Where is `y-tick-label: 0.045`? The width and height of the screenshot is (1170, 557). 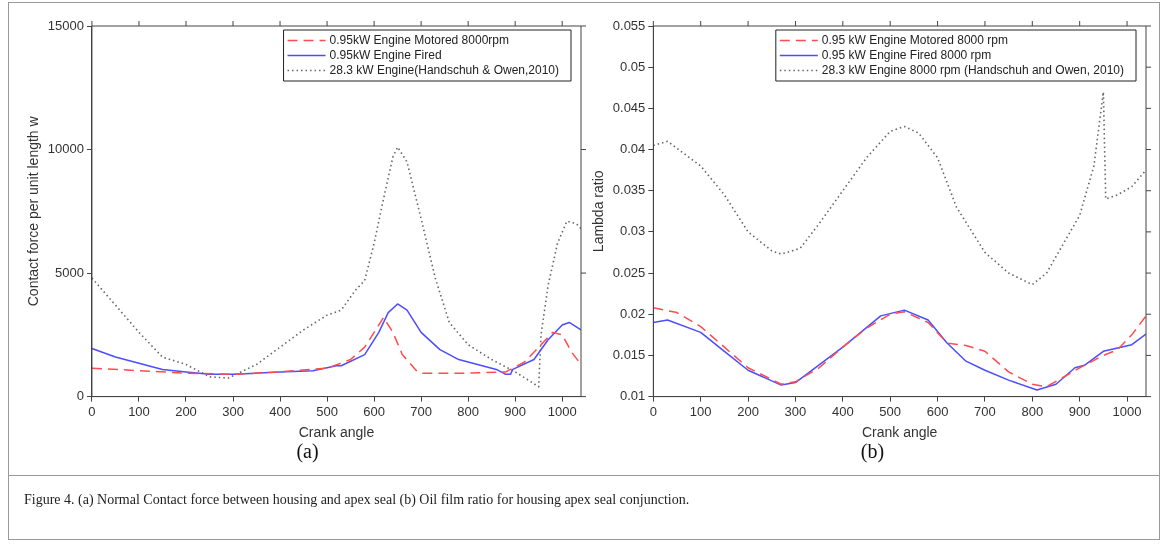
y-tick-label: 0.045 is located at coordinates (629, 107).